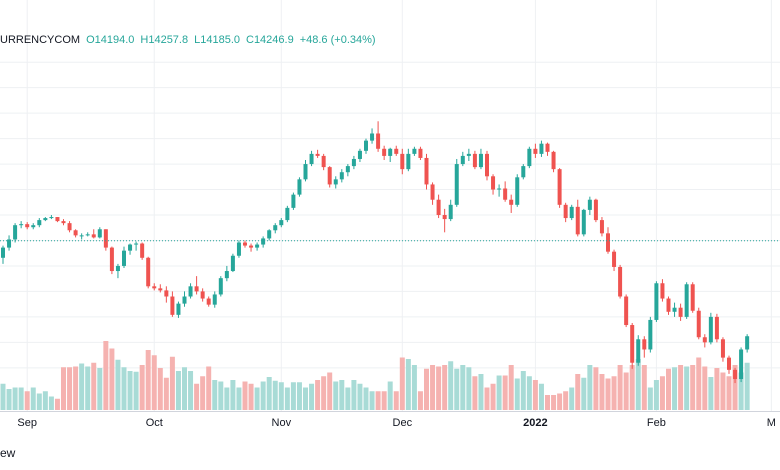 The height and width of the screenshot is (470, 780). What do you see at coordinates (217, 40) in the screenshot?
I see `low-value: L14185.0` at bounding box center [217, 40].